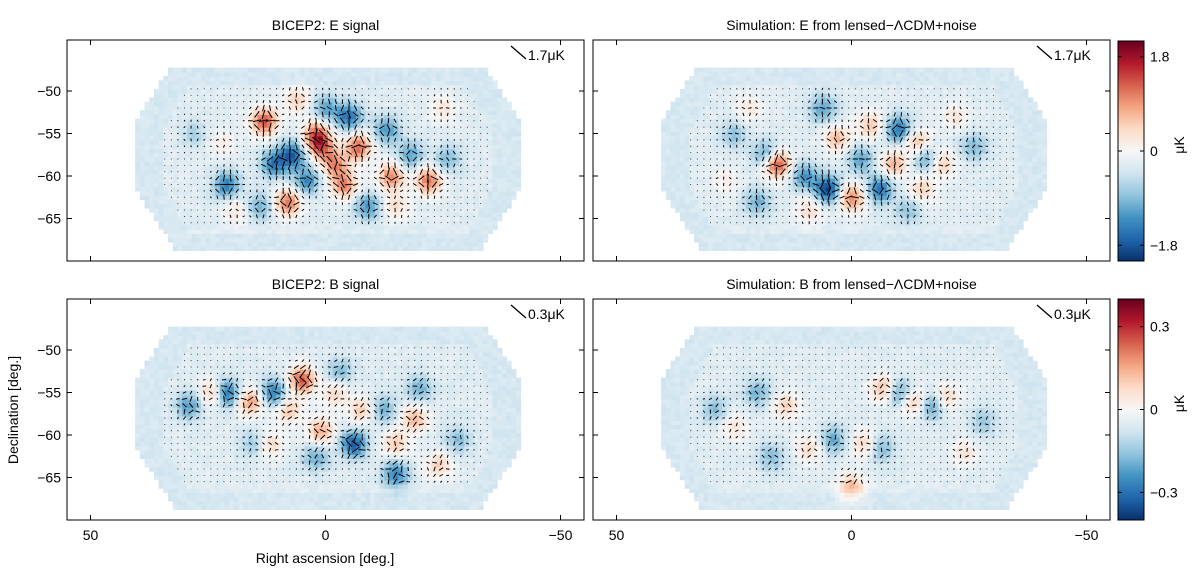  I want to click on panel-title: Simulation: B from lensed−ΛCDM+noise, so click(851, 284).